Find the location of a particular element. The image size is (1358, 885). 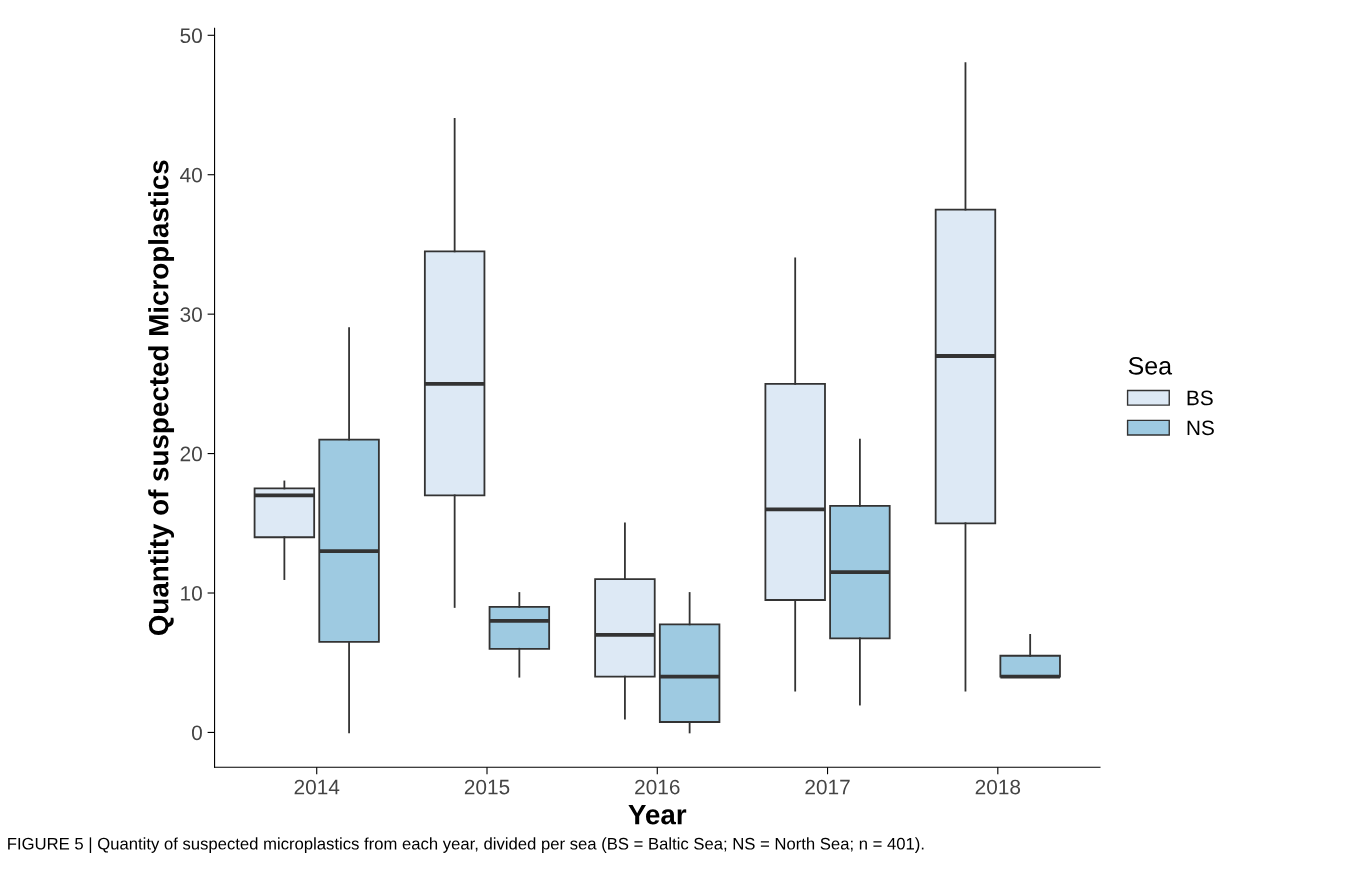

y-tick-label: 50 is located at coordinates (191, 36).